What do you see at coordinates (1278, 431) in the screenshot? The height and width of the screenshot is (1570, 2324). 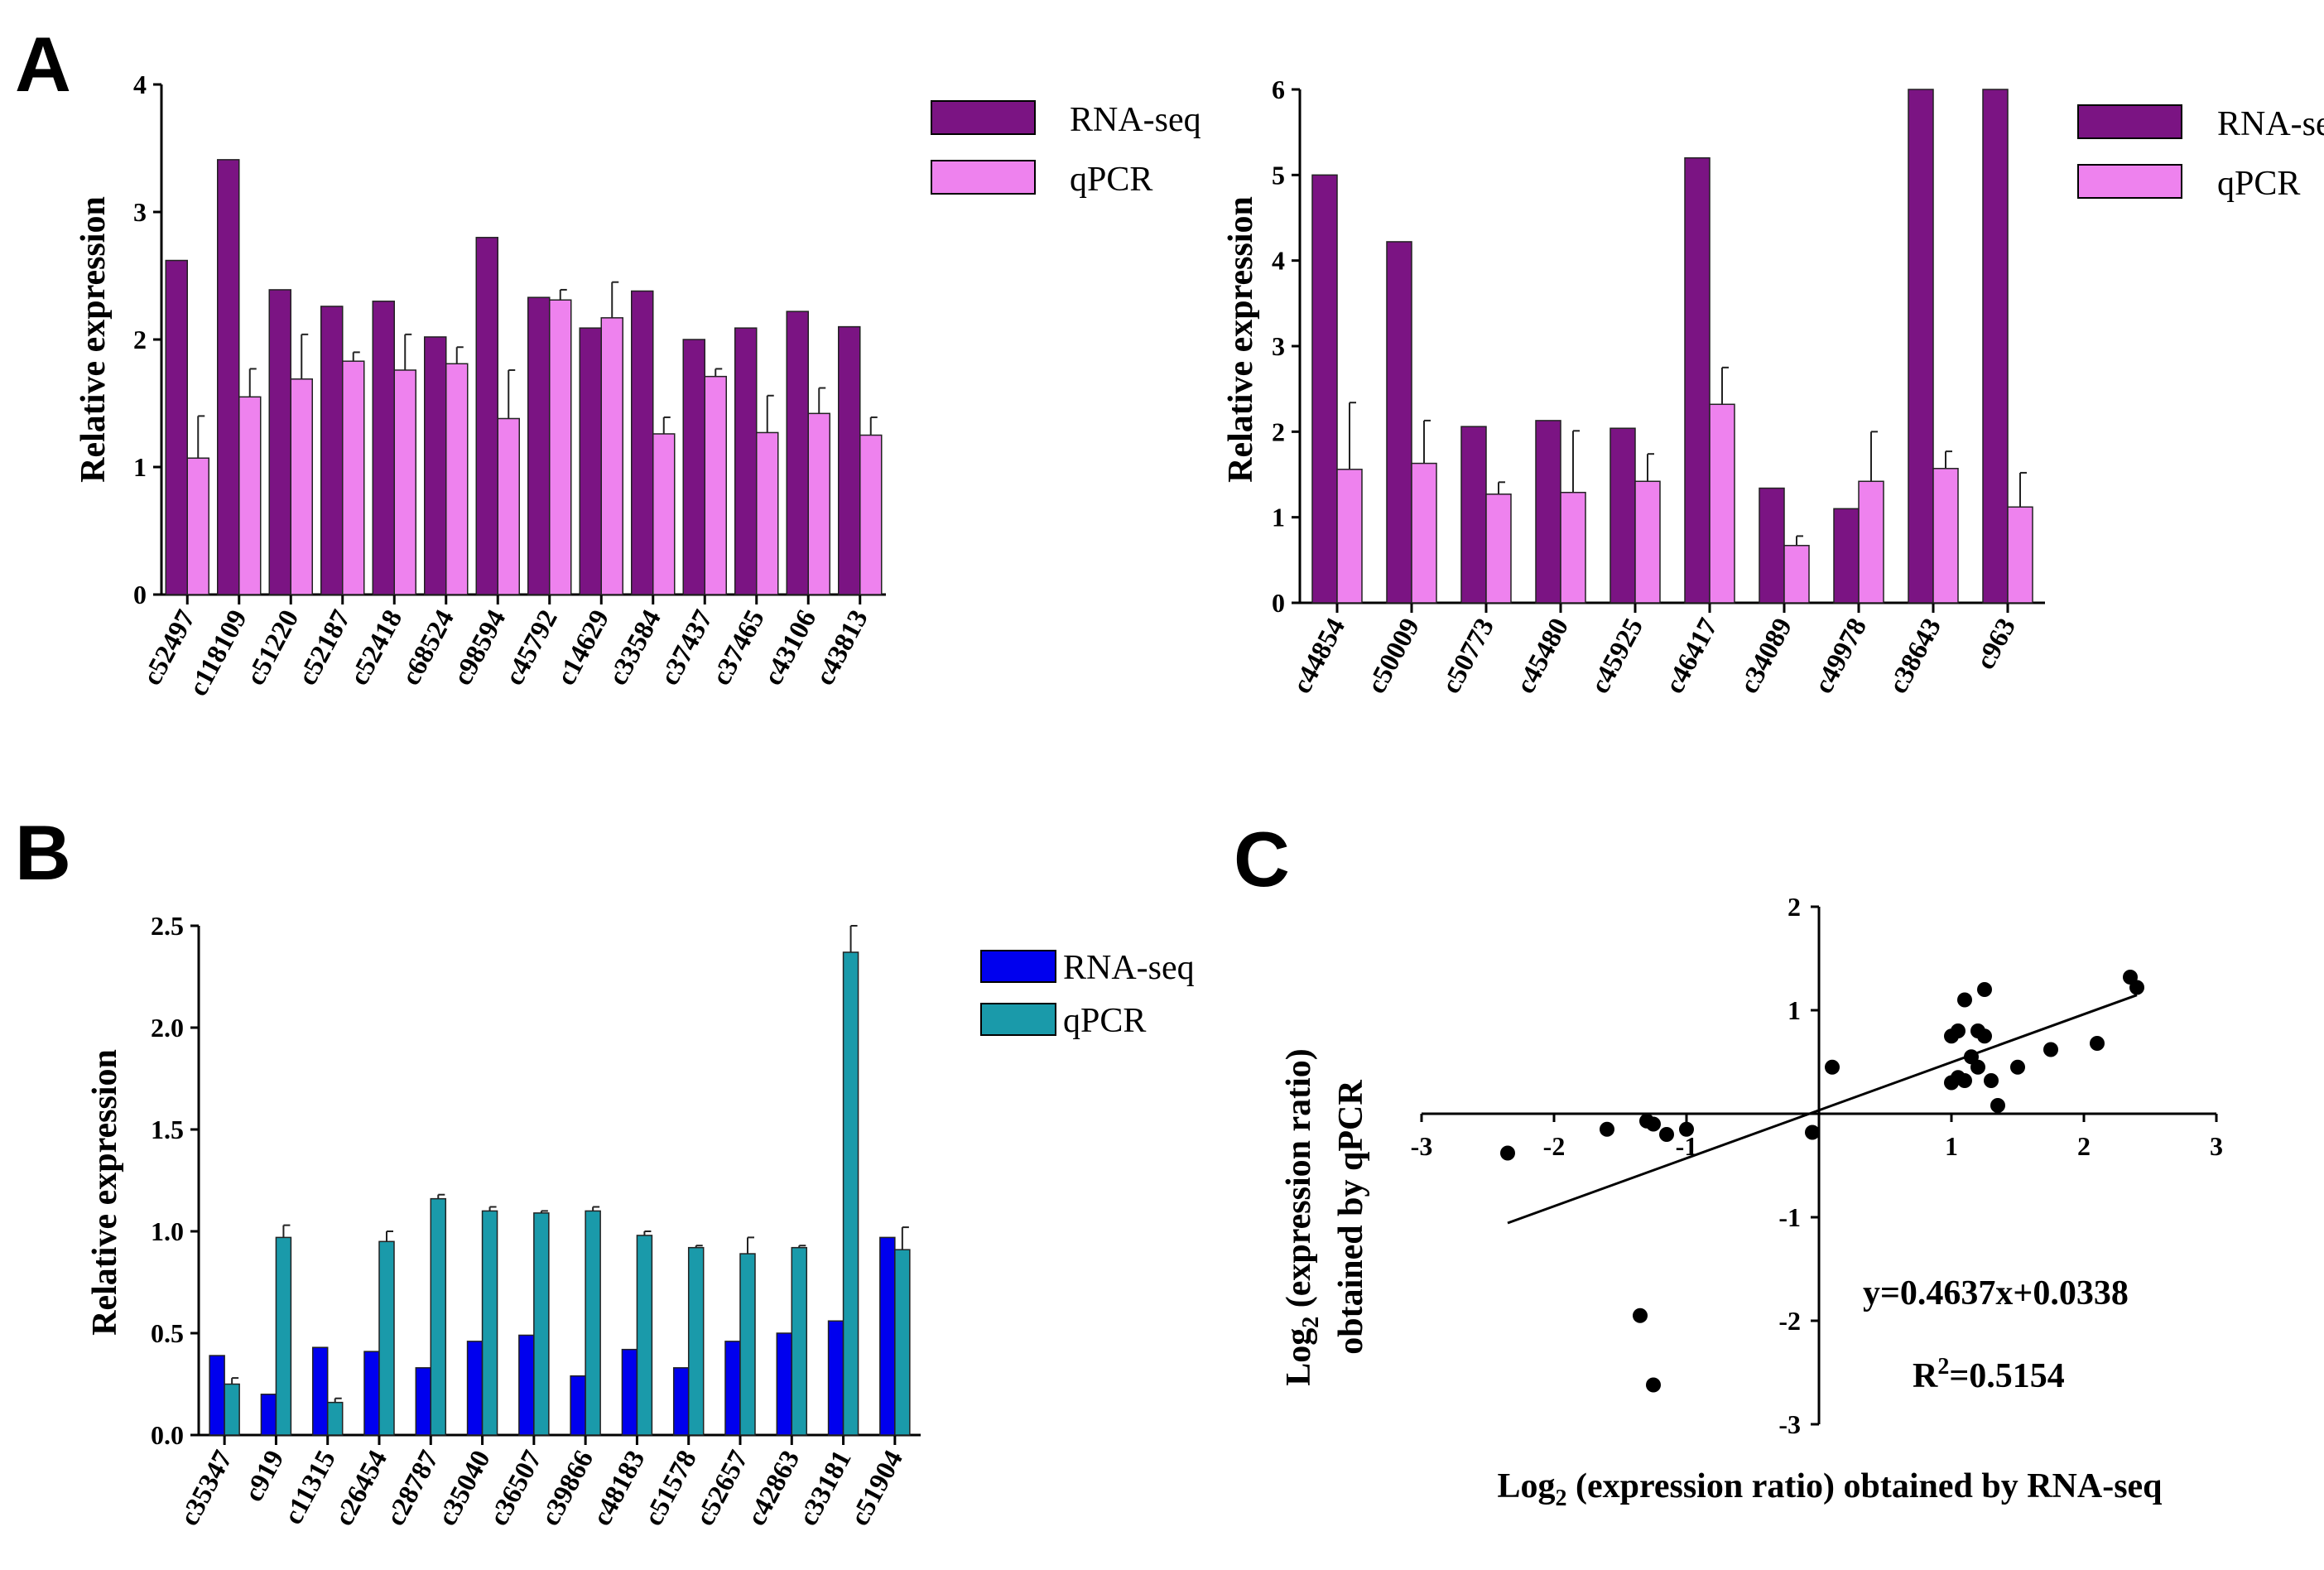 I see `y-tick-label: 2` at bounding box center [1278, 431].